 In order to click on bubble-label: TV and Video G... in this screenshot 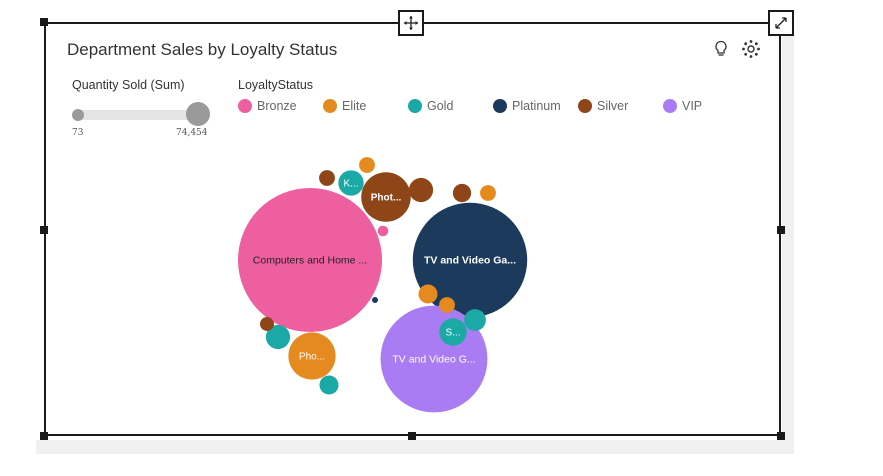, I will do `click(433, 360)`.